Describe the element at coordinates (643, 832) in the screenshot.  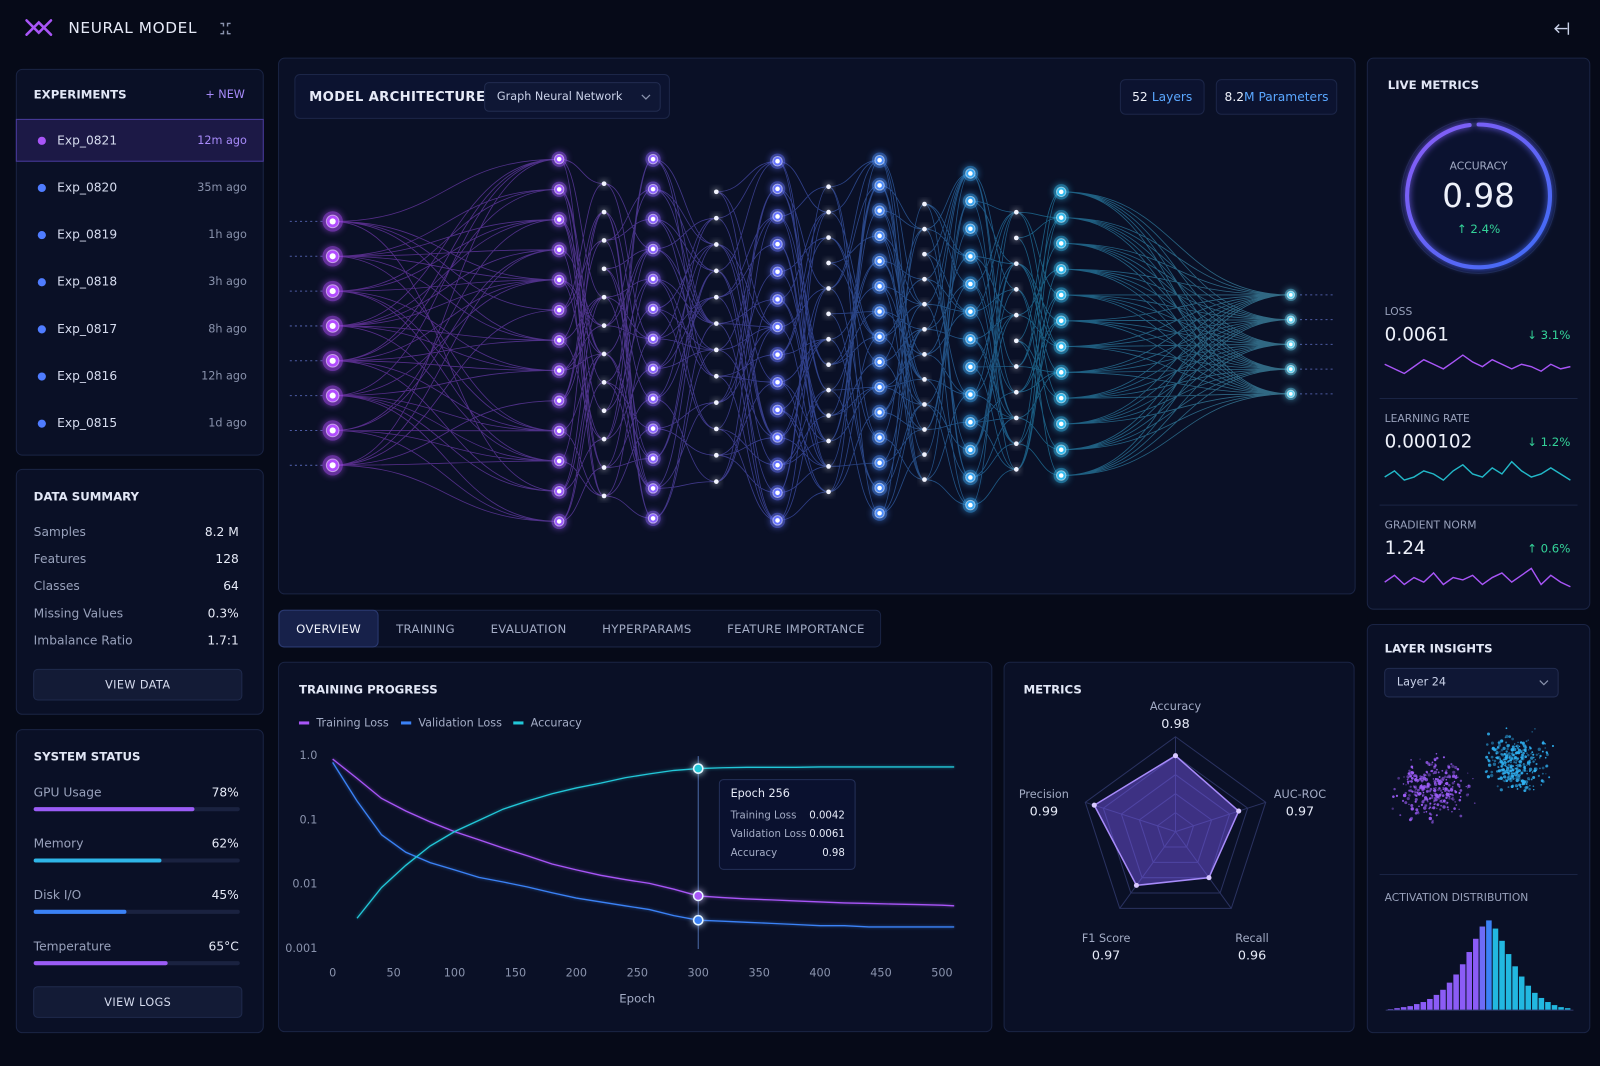
I see `series-line` at that location.